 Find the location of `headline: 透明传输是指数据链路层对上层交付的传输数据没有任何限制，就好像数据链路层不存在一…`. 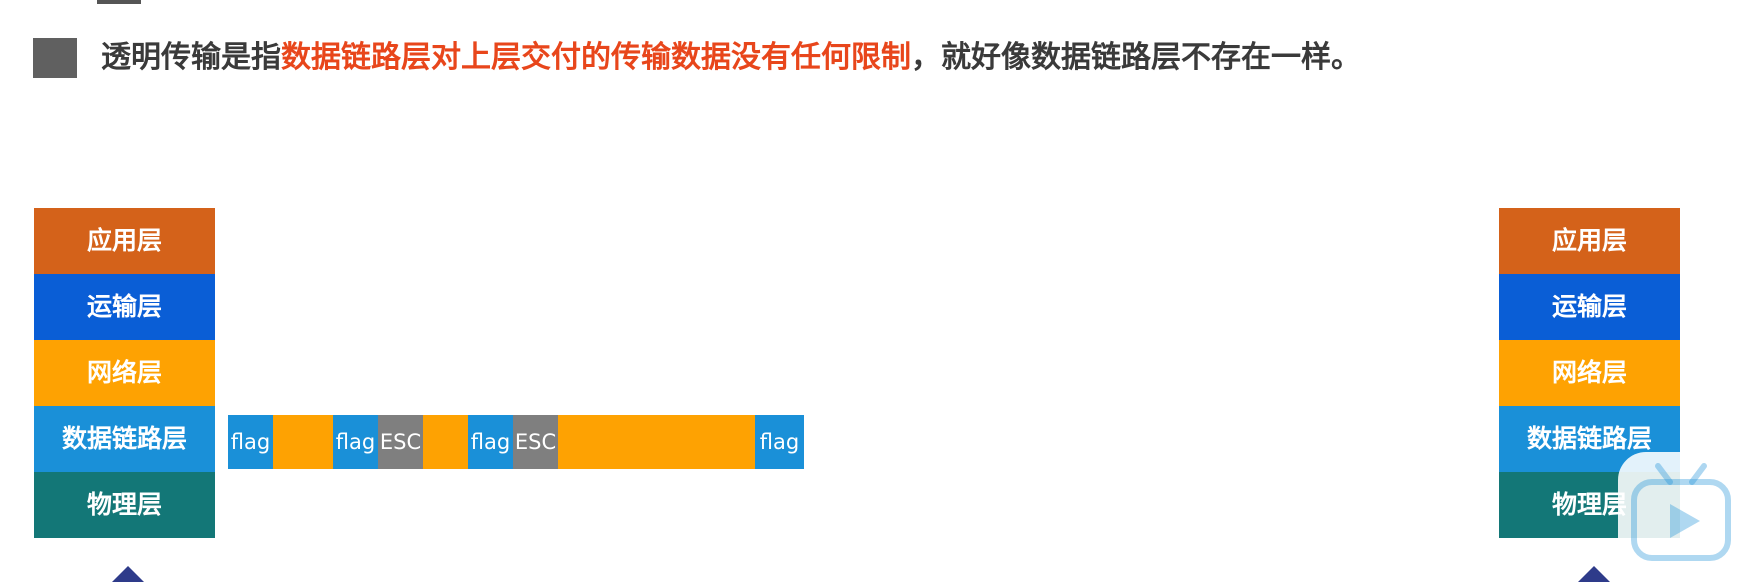

headline: 透明传输是指数据链路层对上层交付的传输数据没有任何限制，就好像数据链路层不存在一… is located at coordinates (731, 58).